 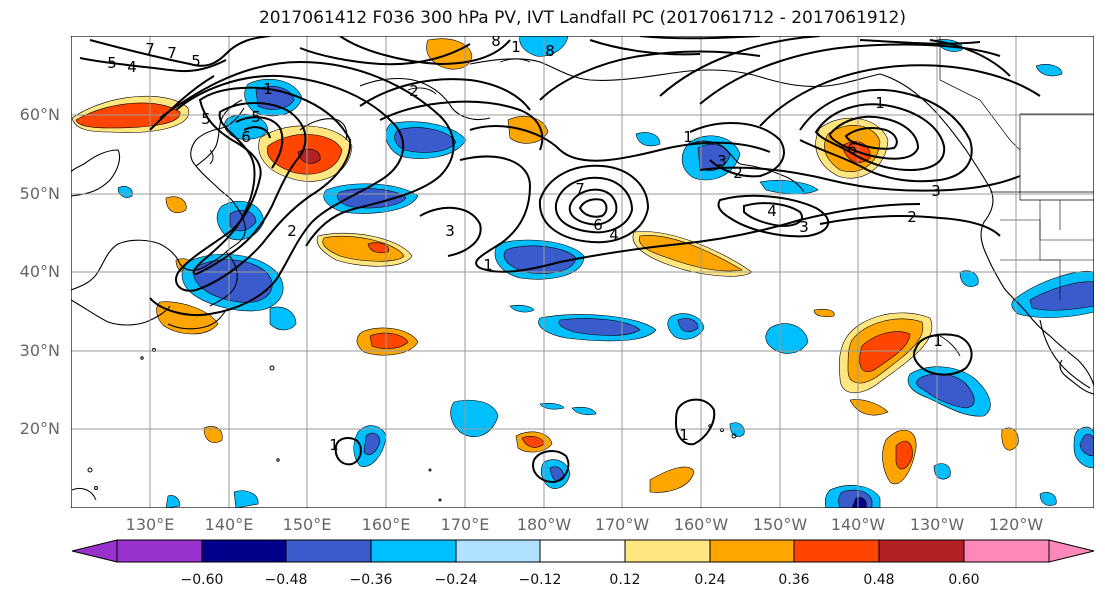 What do you see at coordinates (710, 580) in the screenshot?
I see `colorbar-tick-label: 0.24` at bounding box center [710, 580].